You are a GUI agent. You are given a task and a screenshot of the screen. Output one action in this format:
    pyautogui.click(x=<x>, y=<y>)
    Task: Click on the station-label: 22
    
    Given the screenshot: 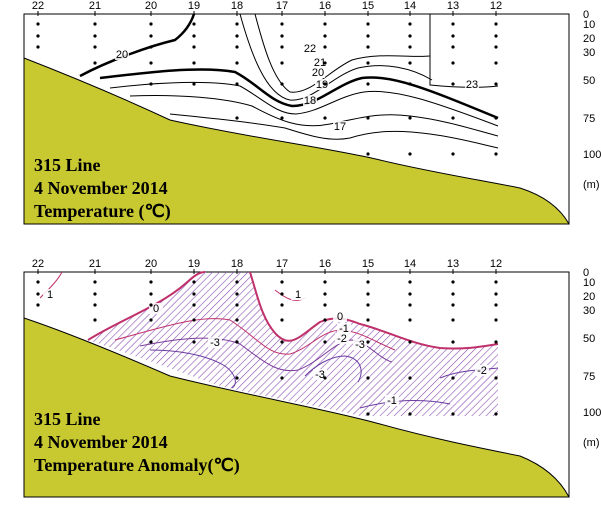 What is the action you would take?
    pyautogui.click(x=38, y=264)
    